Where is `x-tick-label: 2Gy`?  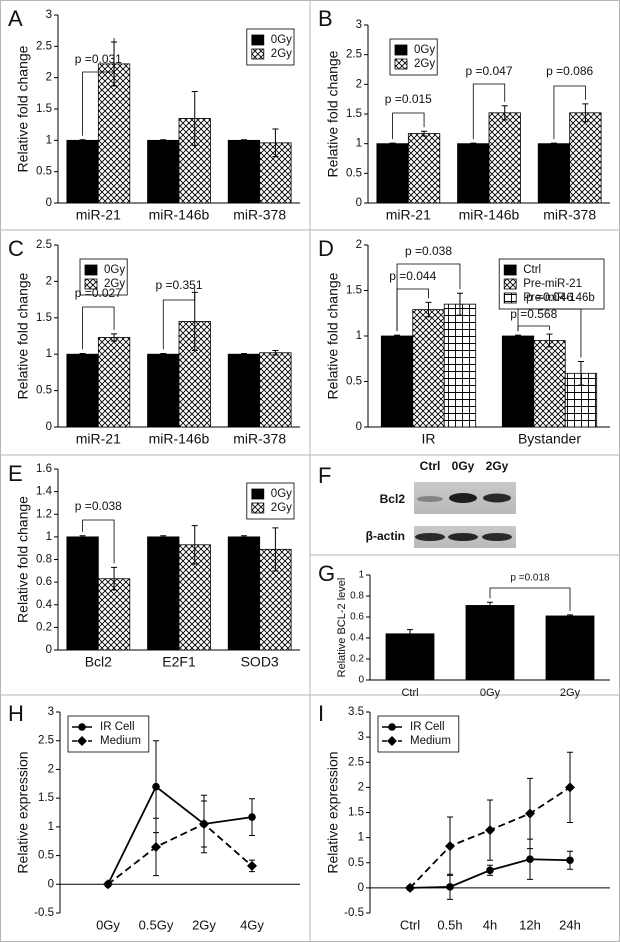
x-tick-label: 2Gy is located at coordinates (570, 693).